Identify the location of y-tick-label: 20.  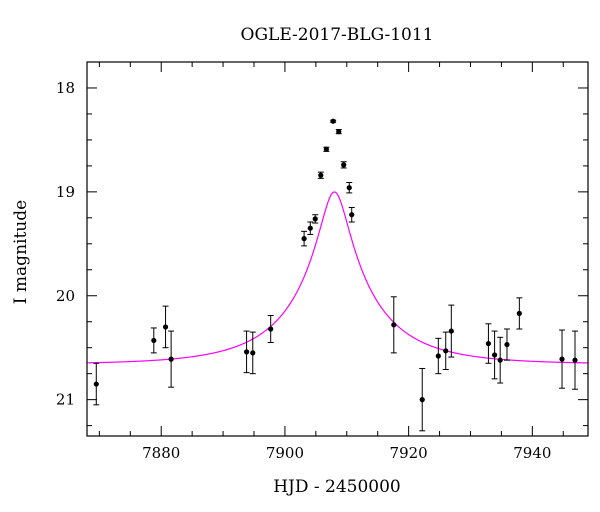
(65, 296).